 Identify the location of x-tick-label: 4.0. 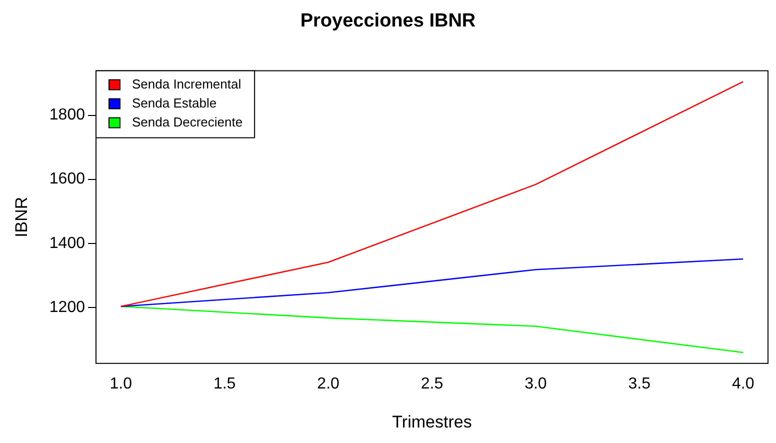
(743, 383).